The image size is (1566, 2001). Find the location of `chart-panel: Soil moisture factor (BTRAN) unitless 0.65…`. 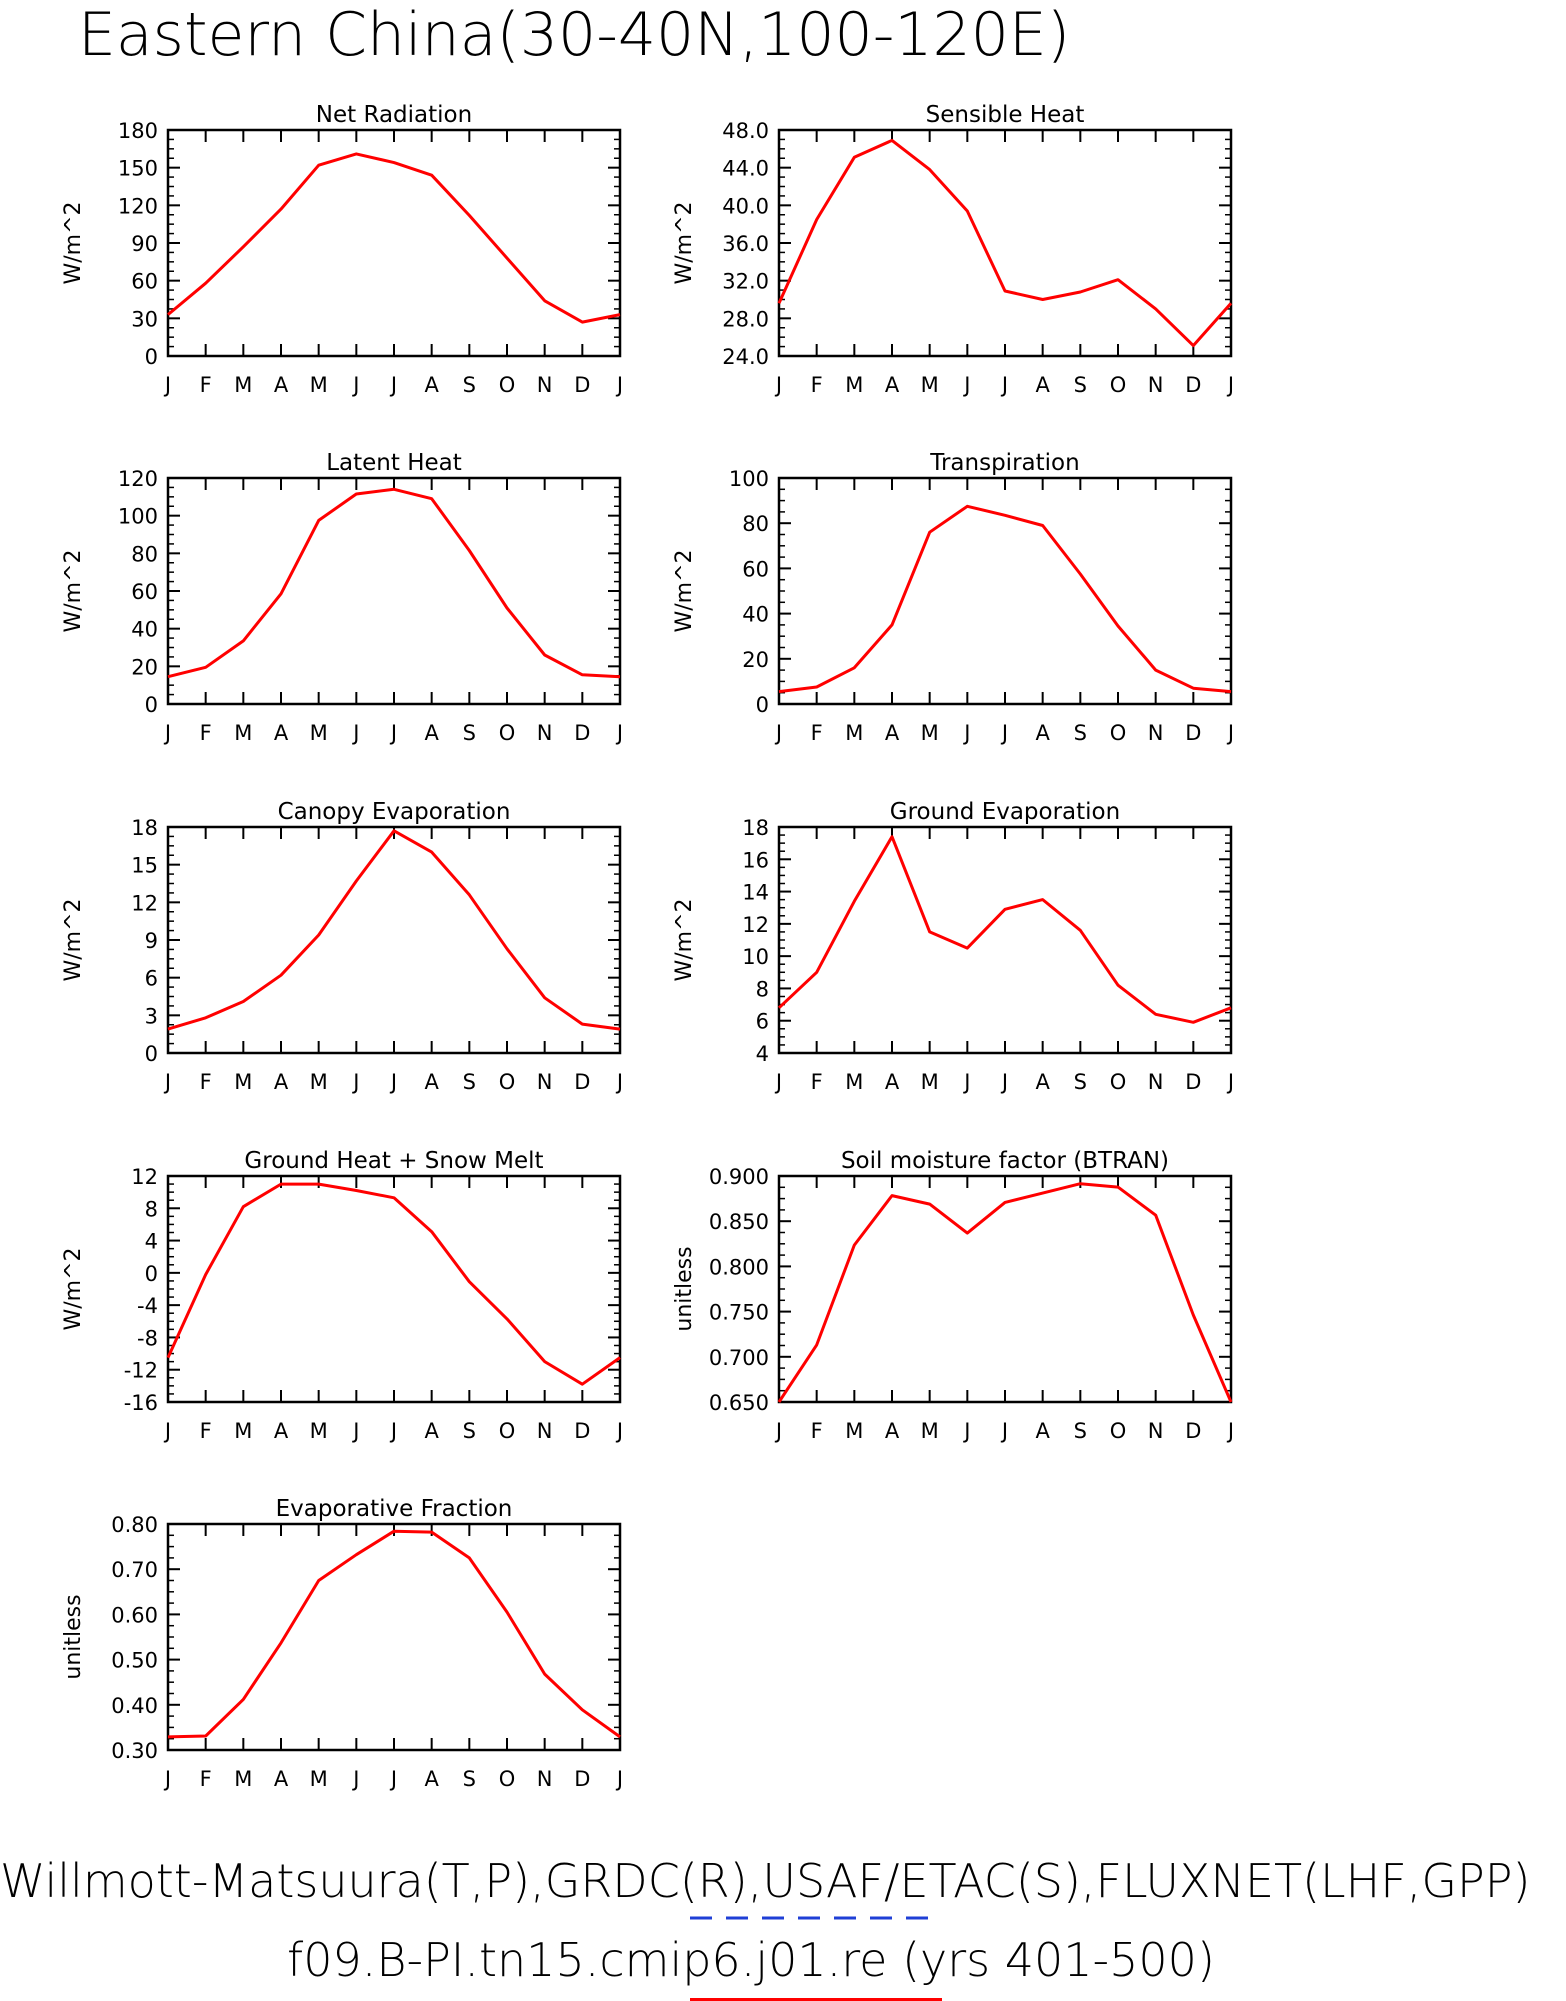

chart-panel: Soil moisture factor (BTRAN) unitless 0.65… is located at coordinates (953, 1295).